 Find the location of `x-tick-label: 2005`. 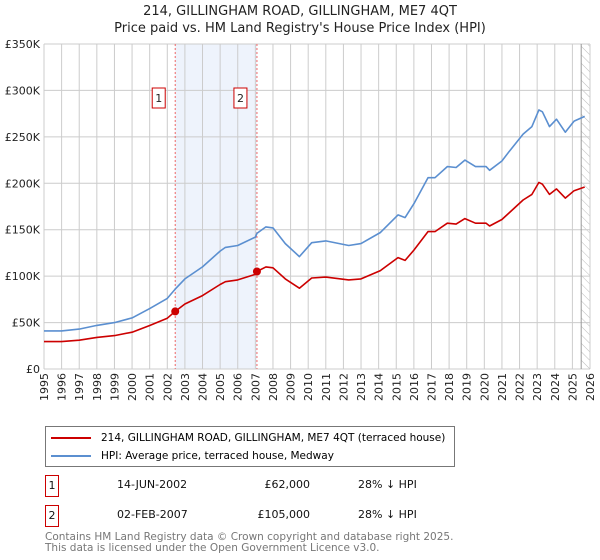

x-tick-label: 2005 is located at coordinates (220, 387).